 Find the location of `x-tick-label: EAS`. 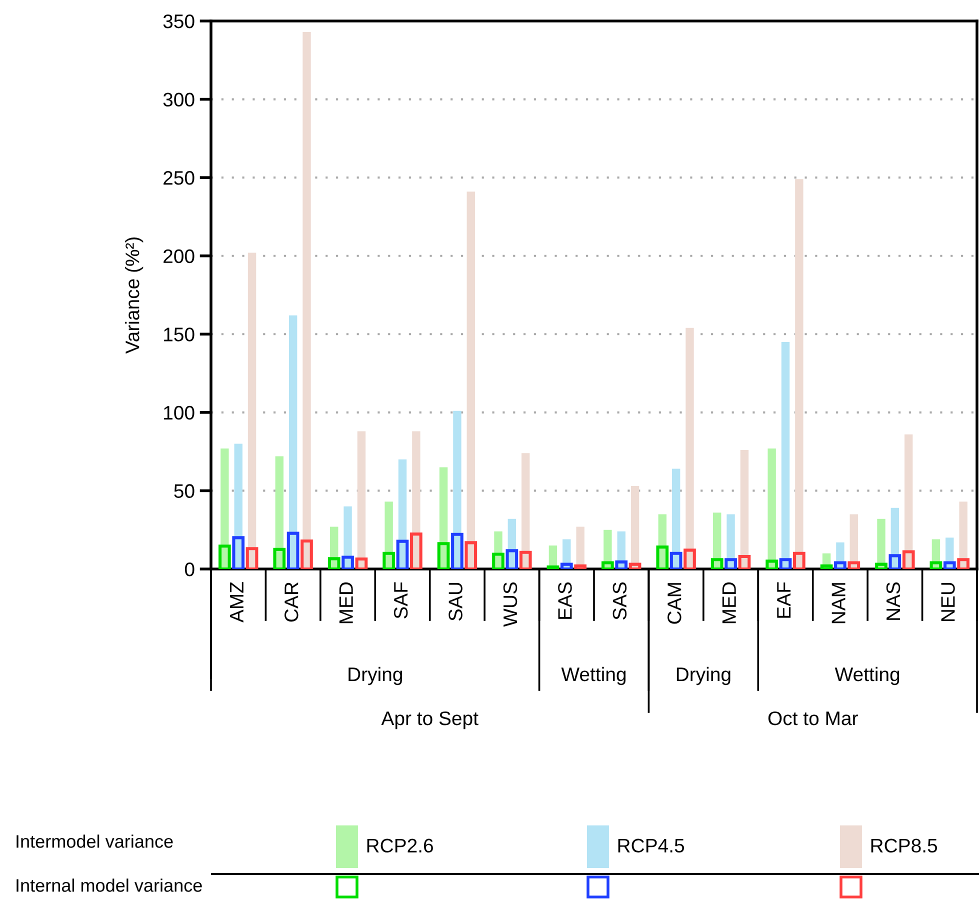

x-tick-label: EAS is located at coordinates (565, 600).